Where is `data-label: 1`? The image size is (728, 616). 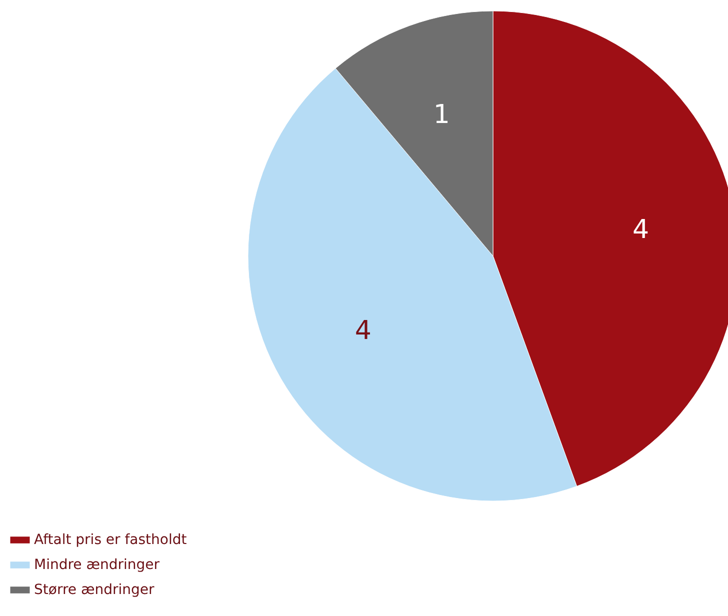 data-label: 1 is located at coordinates (441, 115).